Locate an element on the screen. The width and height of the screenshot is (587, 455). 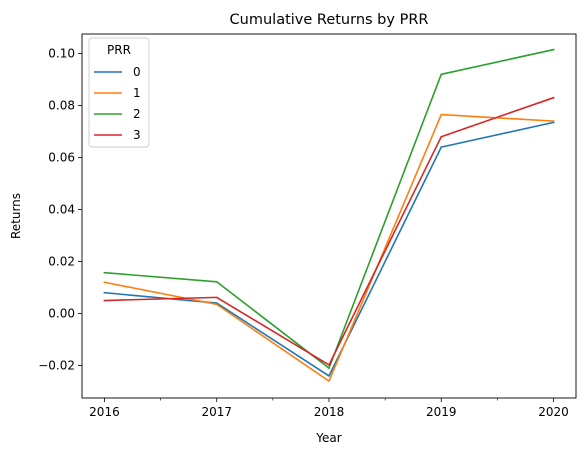
legend-label-1: 1 is located at coordinates (137, 93).